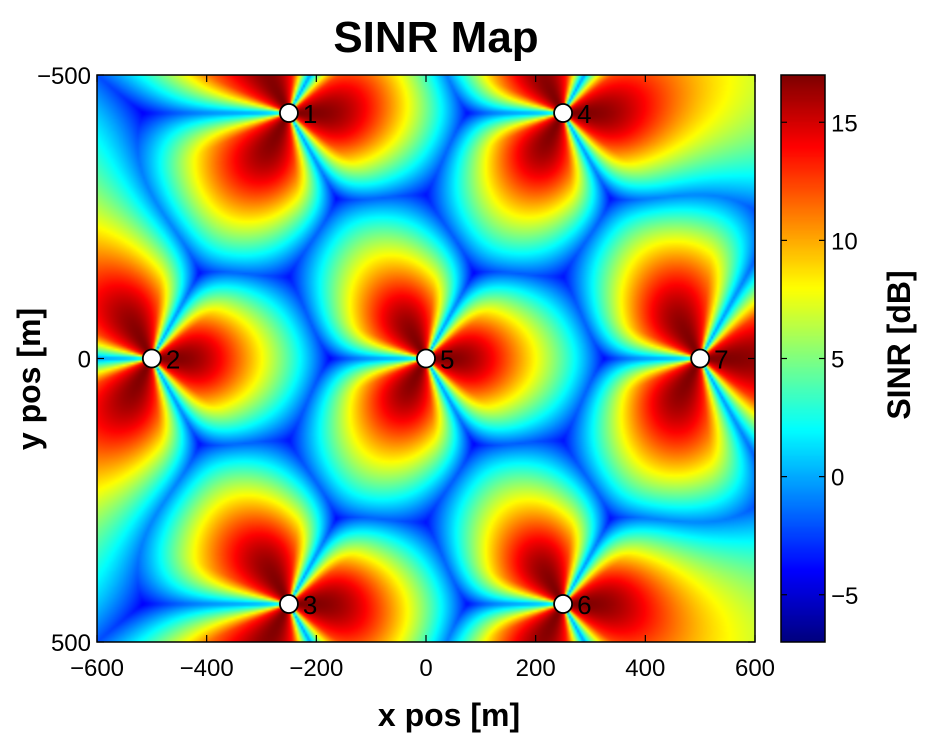  What do you see at coordinates (536, 668) in the screenshot?
I see `x-tick-label: 200` at bounding box center [536, 668].